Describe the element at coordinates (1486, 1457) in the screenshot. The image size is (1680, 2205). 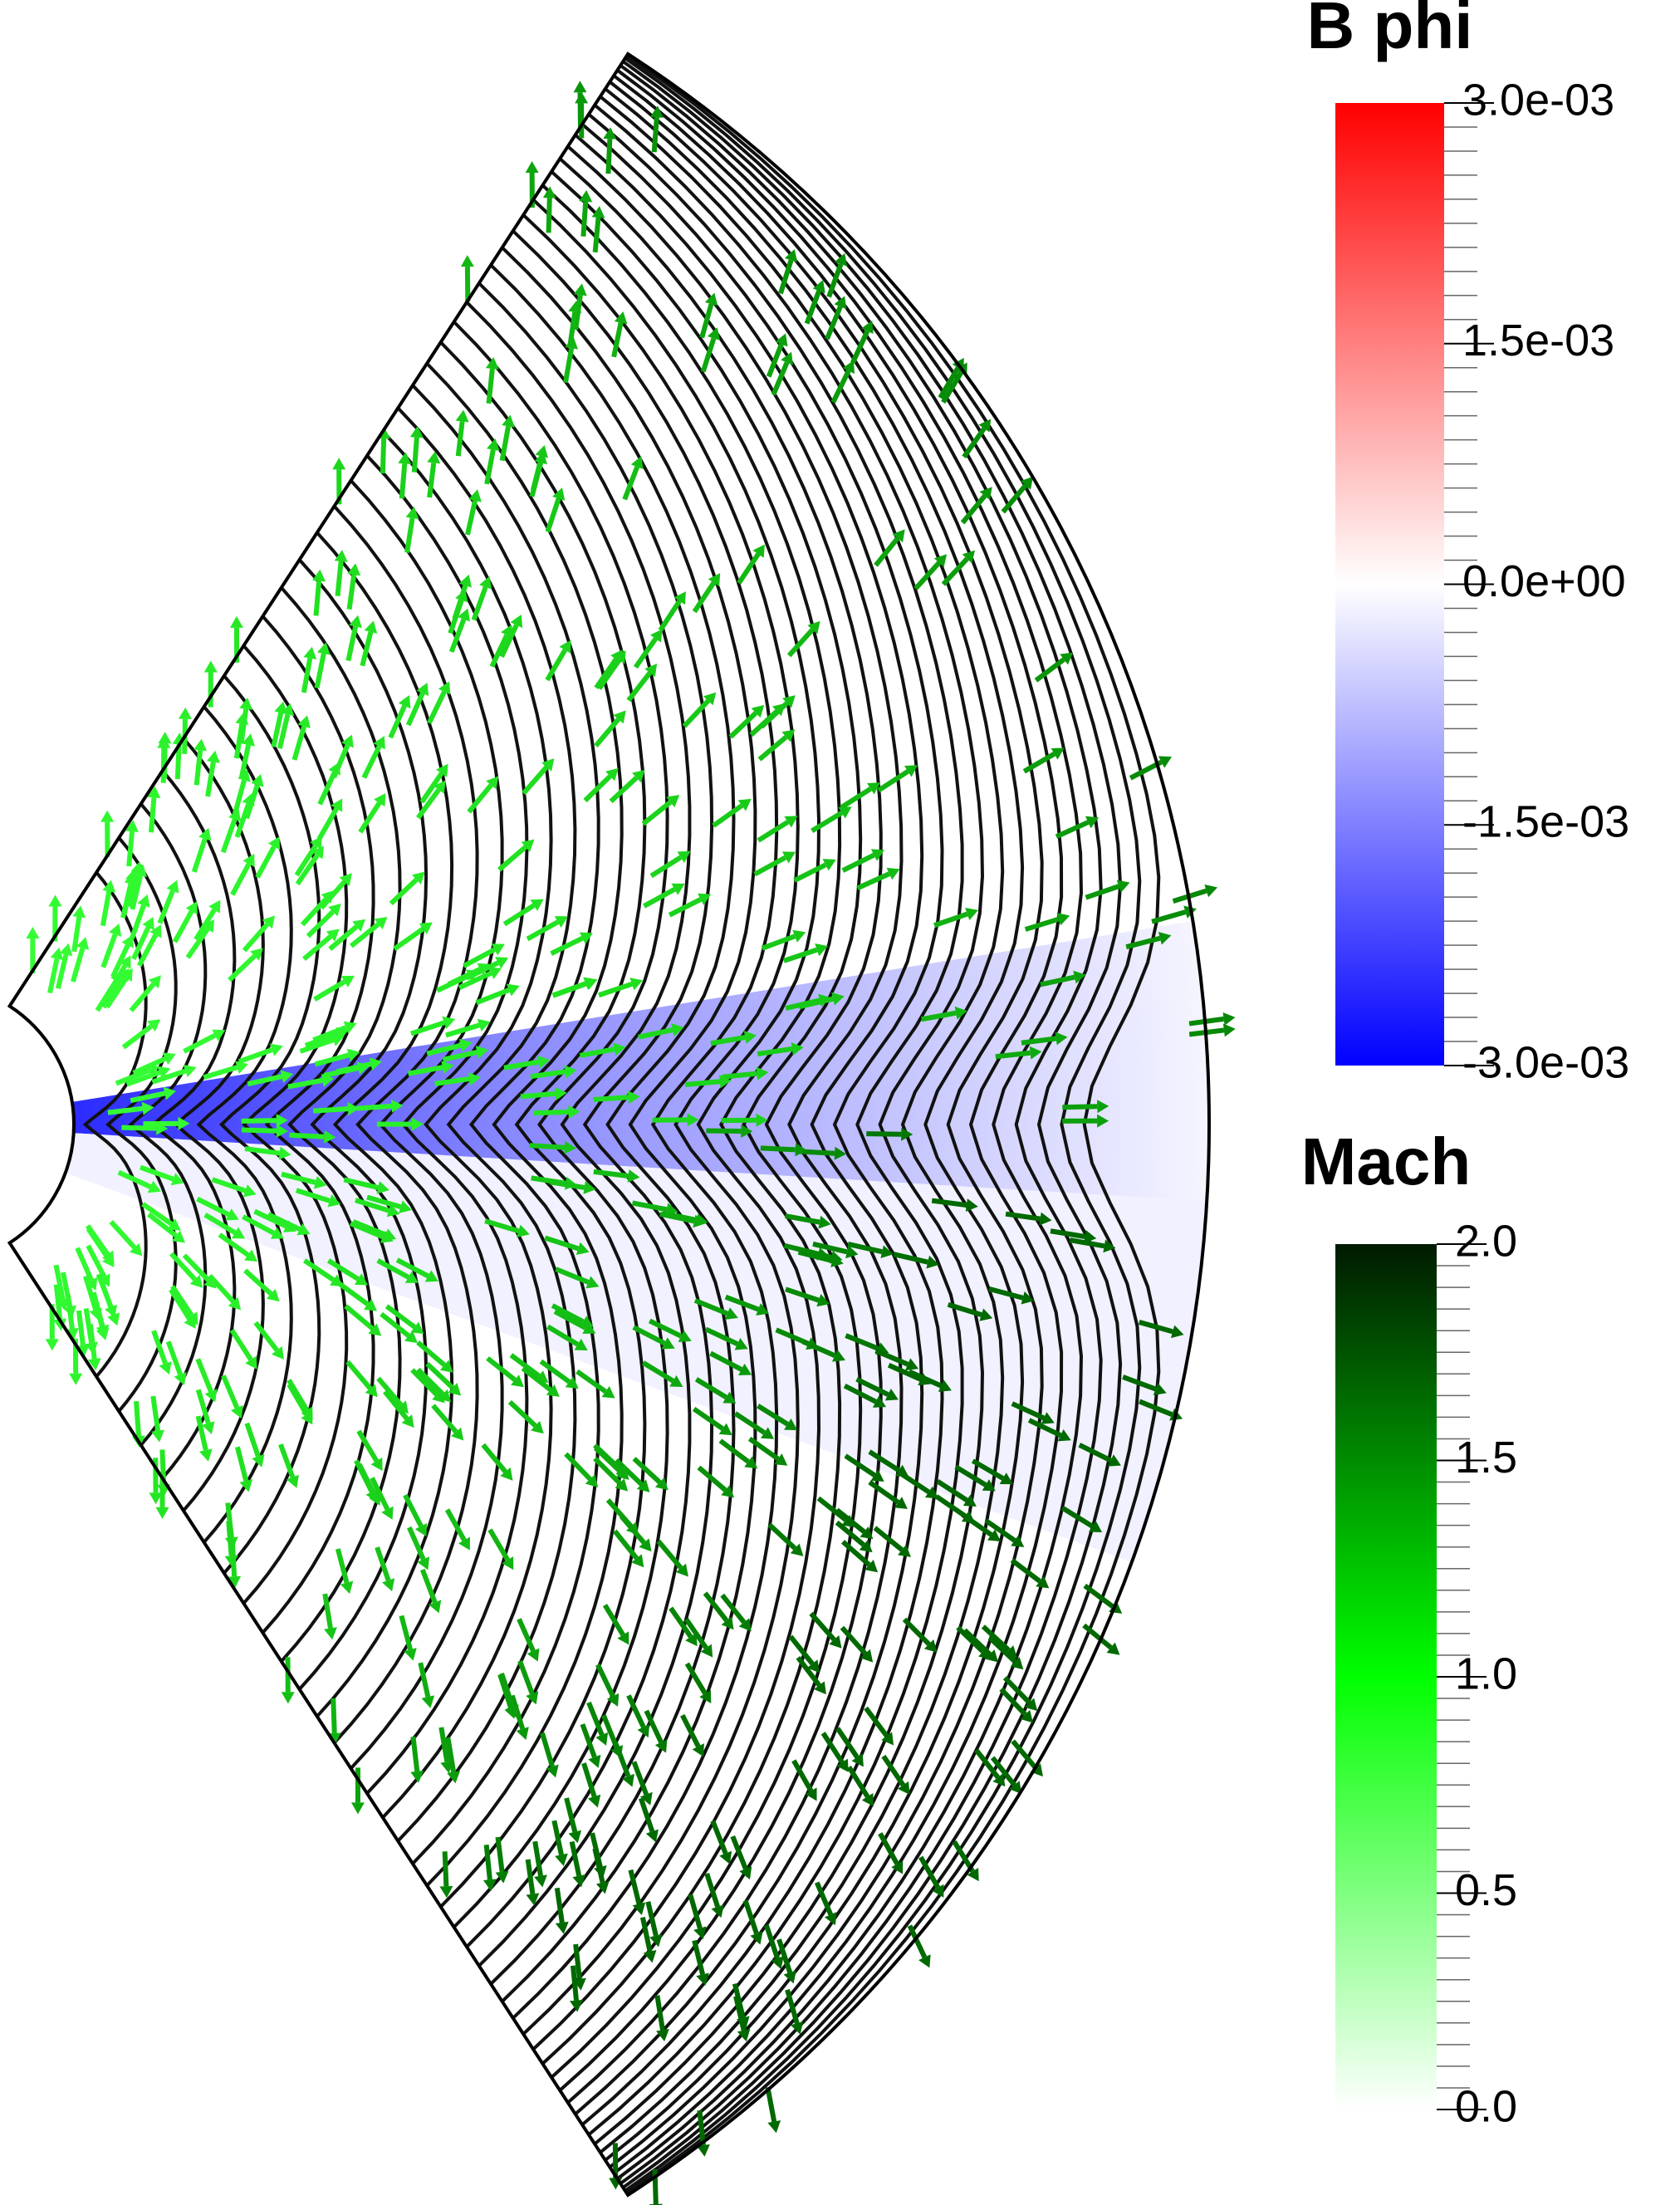
I see `tick-label: 1.5` at that location.